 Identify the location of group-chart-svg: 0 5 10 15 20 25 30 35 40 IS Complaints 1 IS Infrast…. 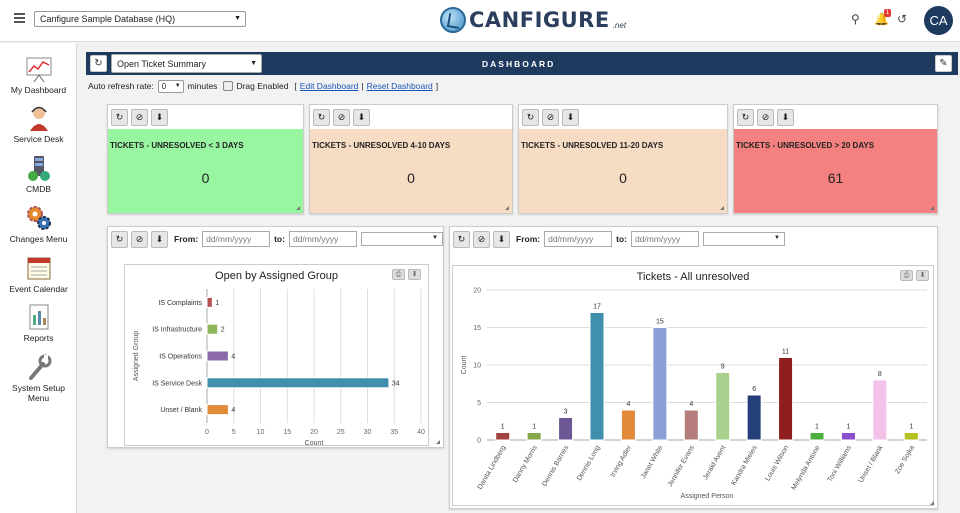
(279, 367).